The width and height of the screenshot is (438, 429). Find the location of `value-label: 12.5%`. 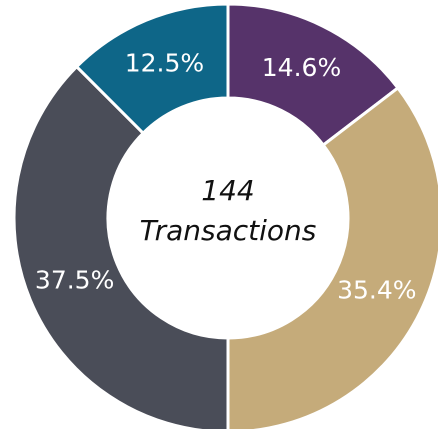

value-label: 12.5% is located at coordinates (164, 63).